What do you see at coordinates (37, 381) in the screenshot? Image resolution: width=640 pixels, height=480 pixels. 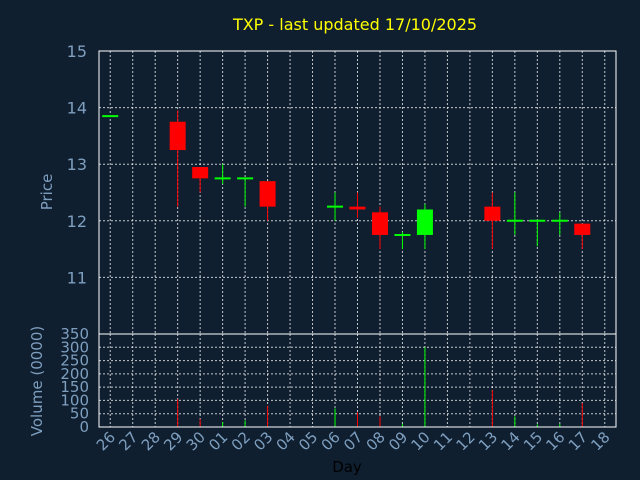 I see `volume-axis-label: Volume (0000)` at bounding box center [37, 381].